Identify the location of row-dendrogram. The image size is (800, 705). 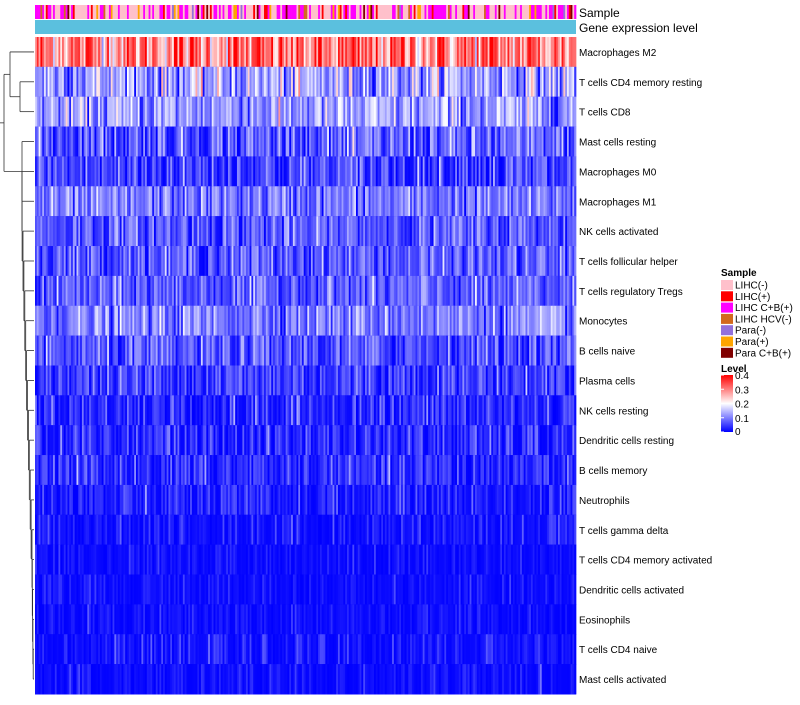
(17, 365).